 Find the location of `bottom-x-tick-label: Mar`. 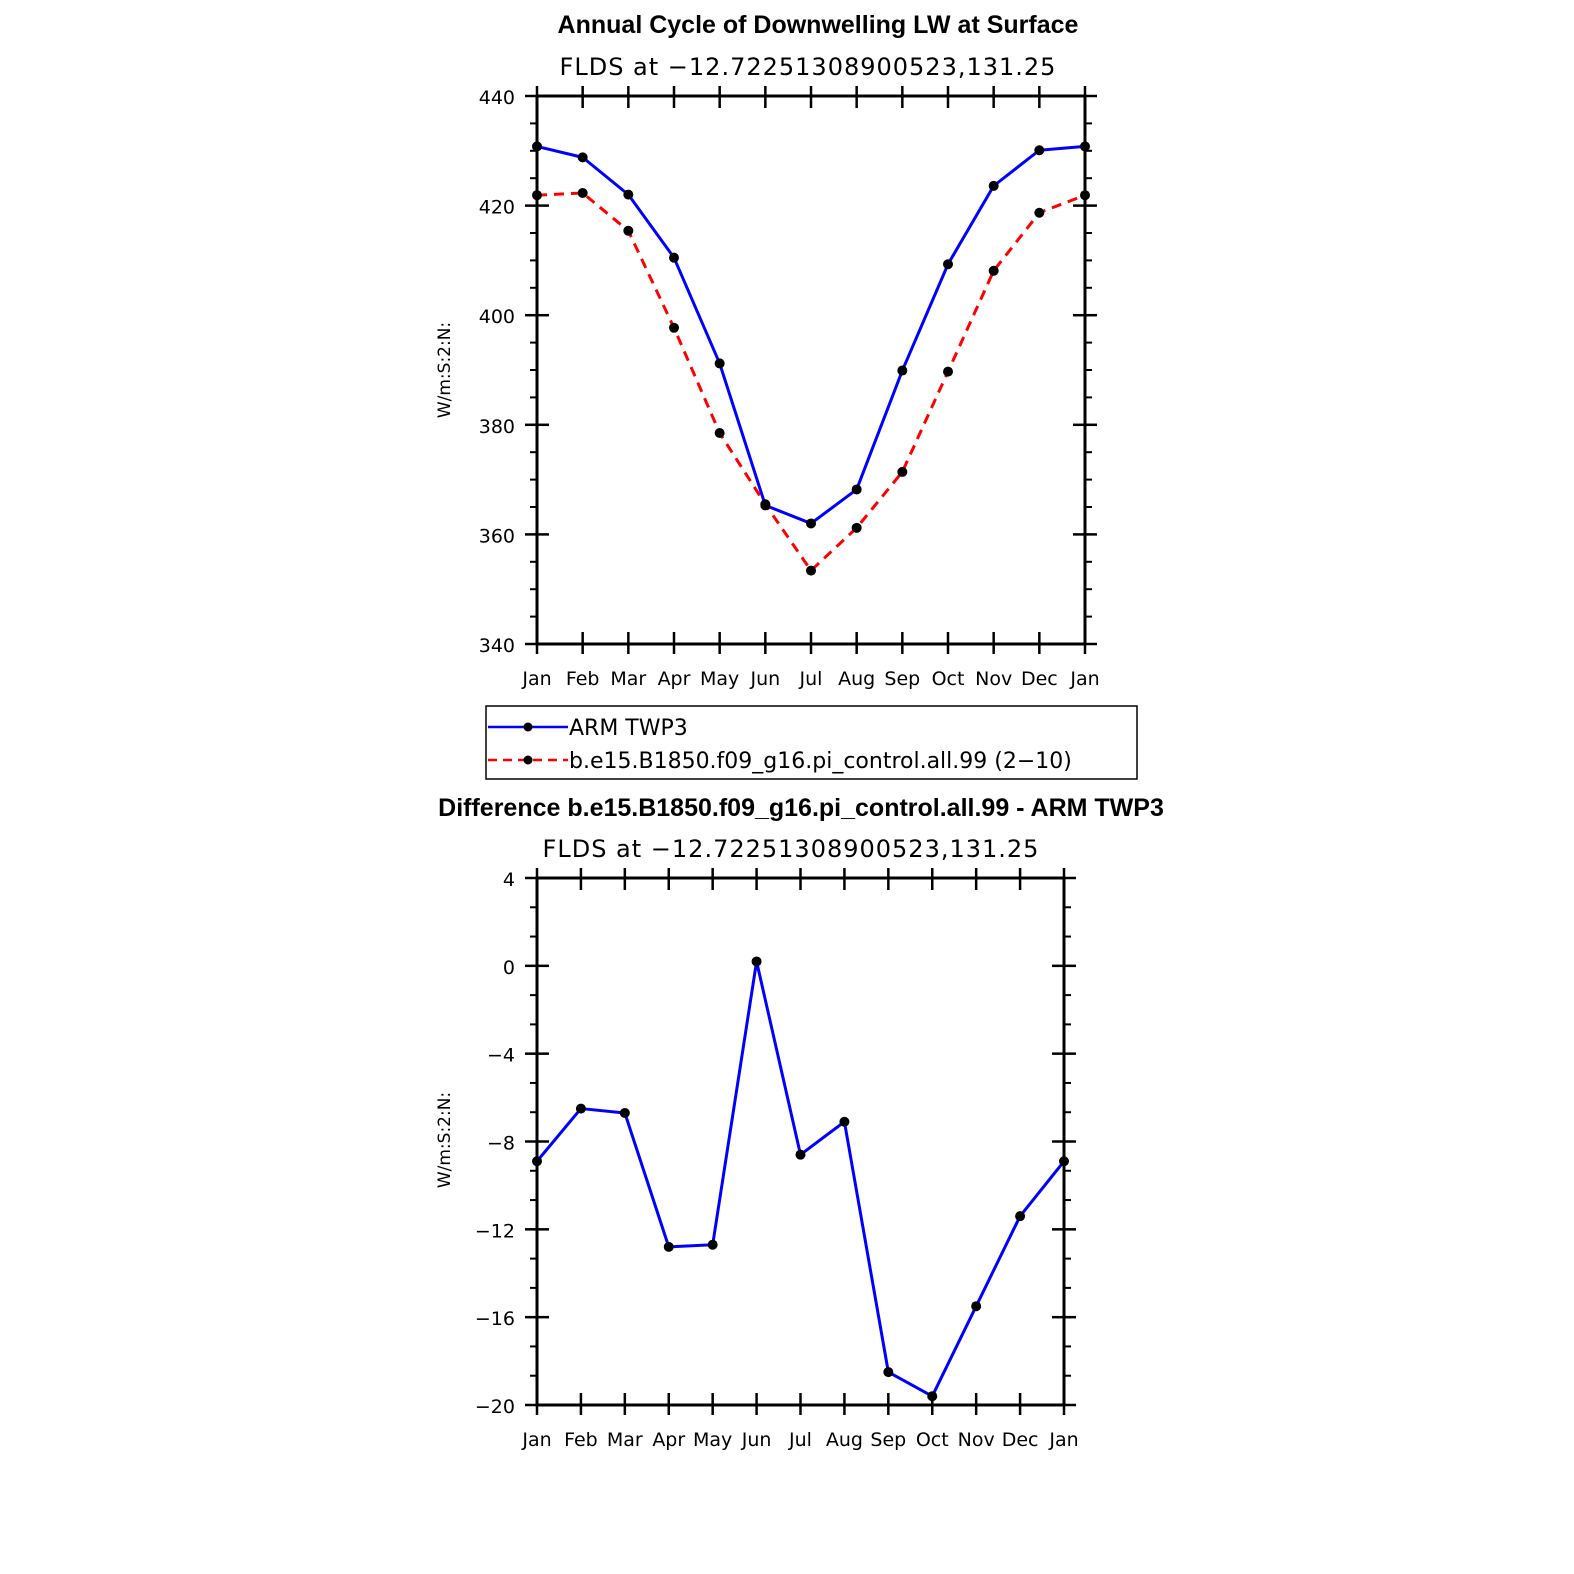

bottom-x-tick-label: Mar is located at coordinates (625, 1440).